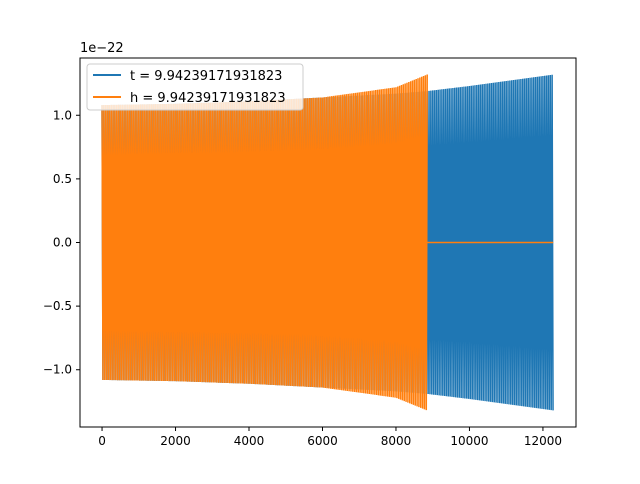 This screenshot has width=640, height=484. I want to click on x-tick-label: 2000, so click(175, 441).